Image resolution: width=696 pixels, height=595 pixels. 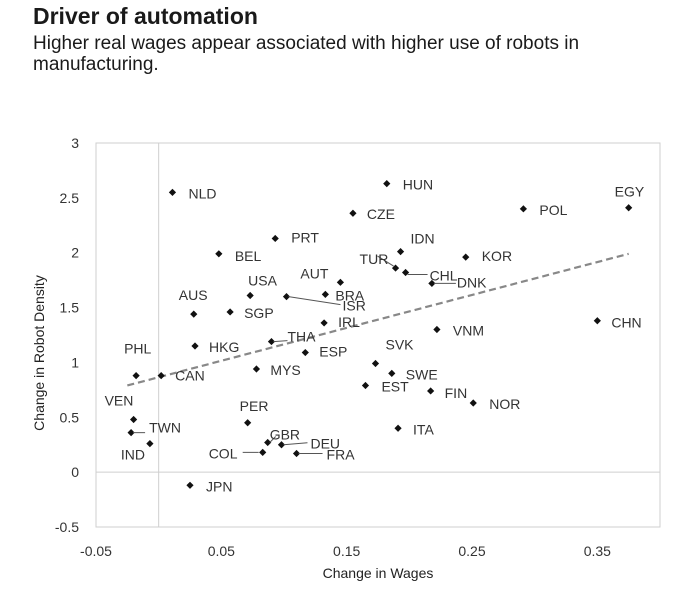 I want to click on leader-line-deu, so click(x=295, y=444).